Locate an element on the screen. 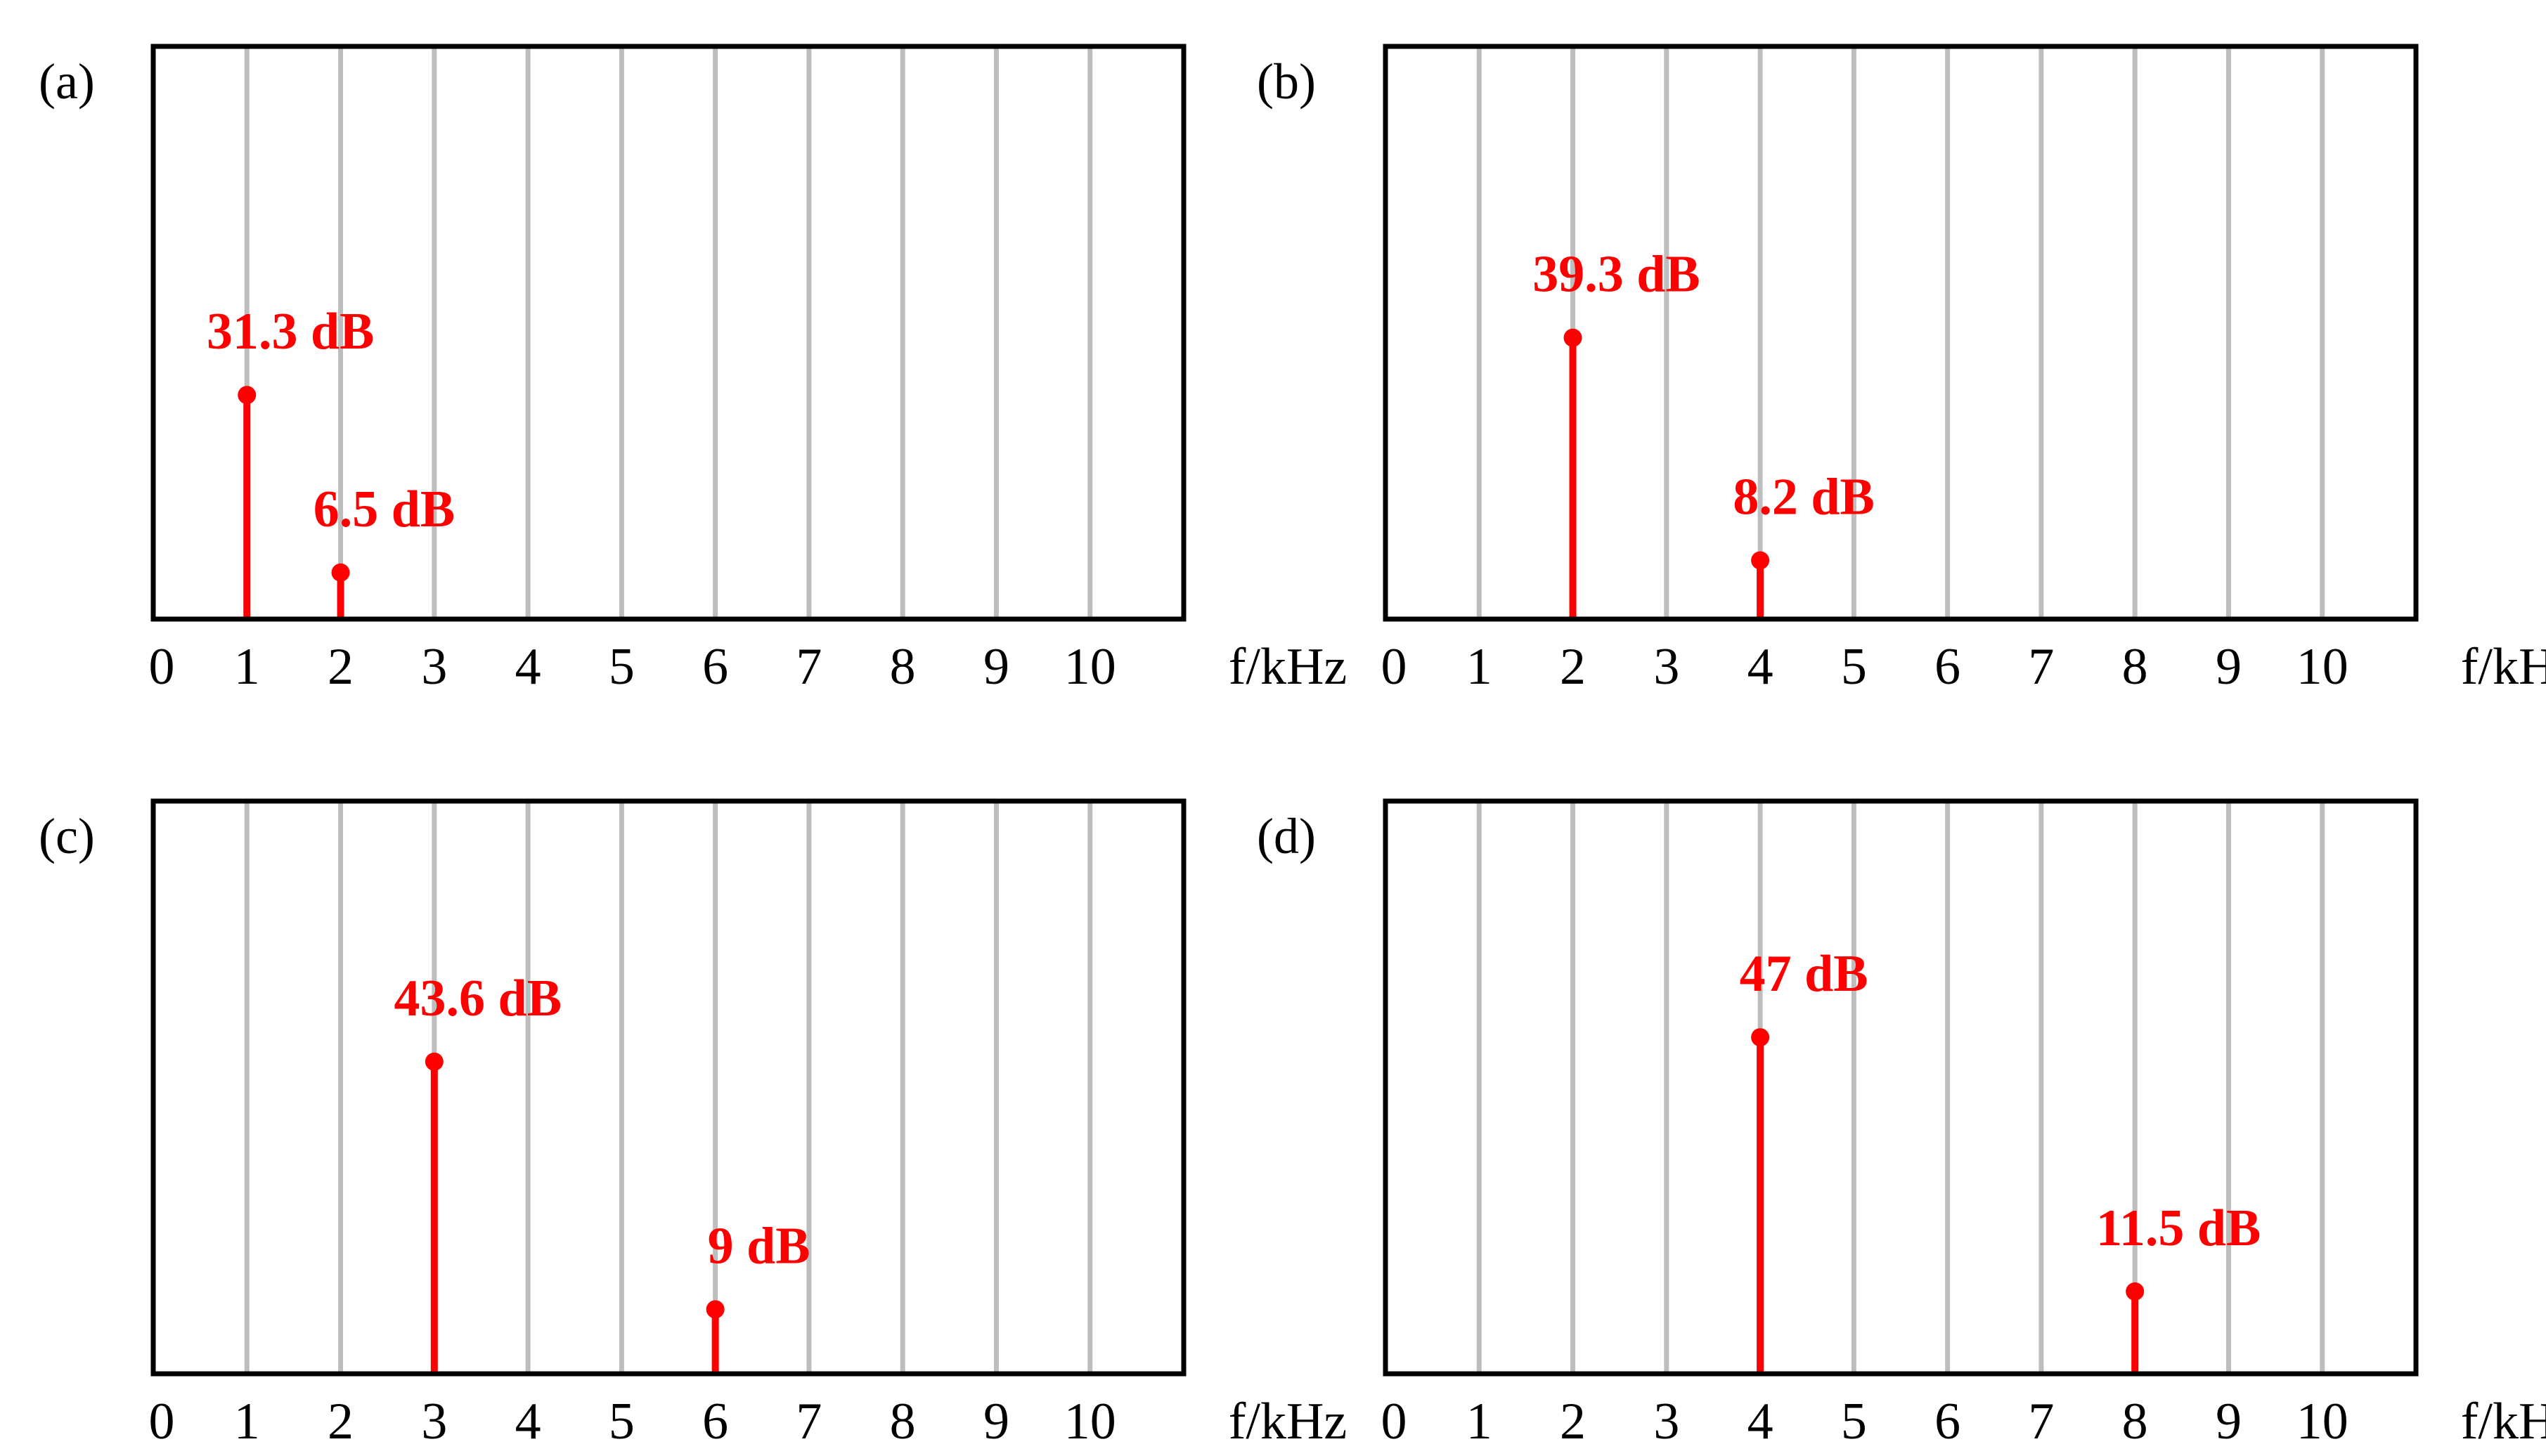 The height and width of the screenshot is (1456, 2546). panel-label: (d) is located at coordinates (1286, 836).